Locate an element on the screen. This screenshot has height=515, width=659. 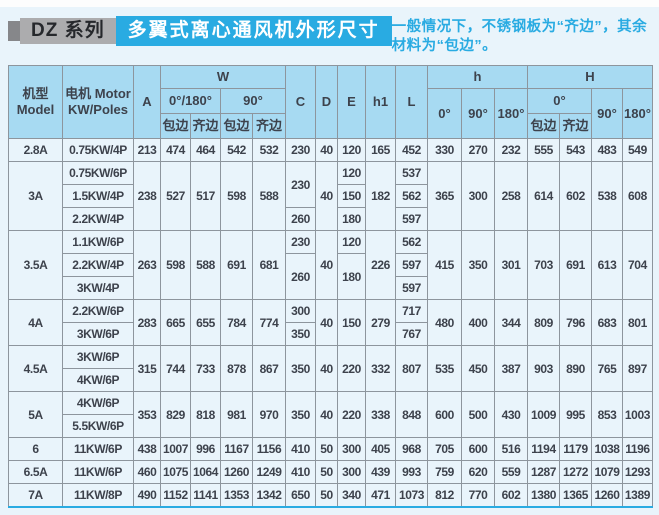
data-cell: 1194 is located at coordinates (543, 449).